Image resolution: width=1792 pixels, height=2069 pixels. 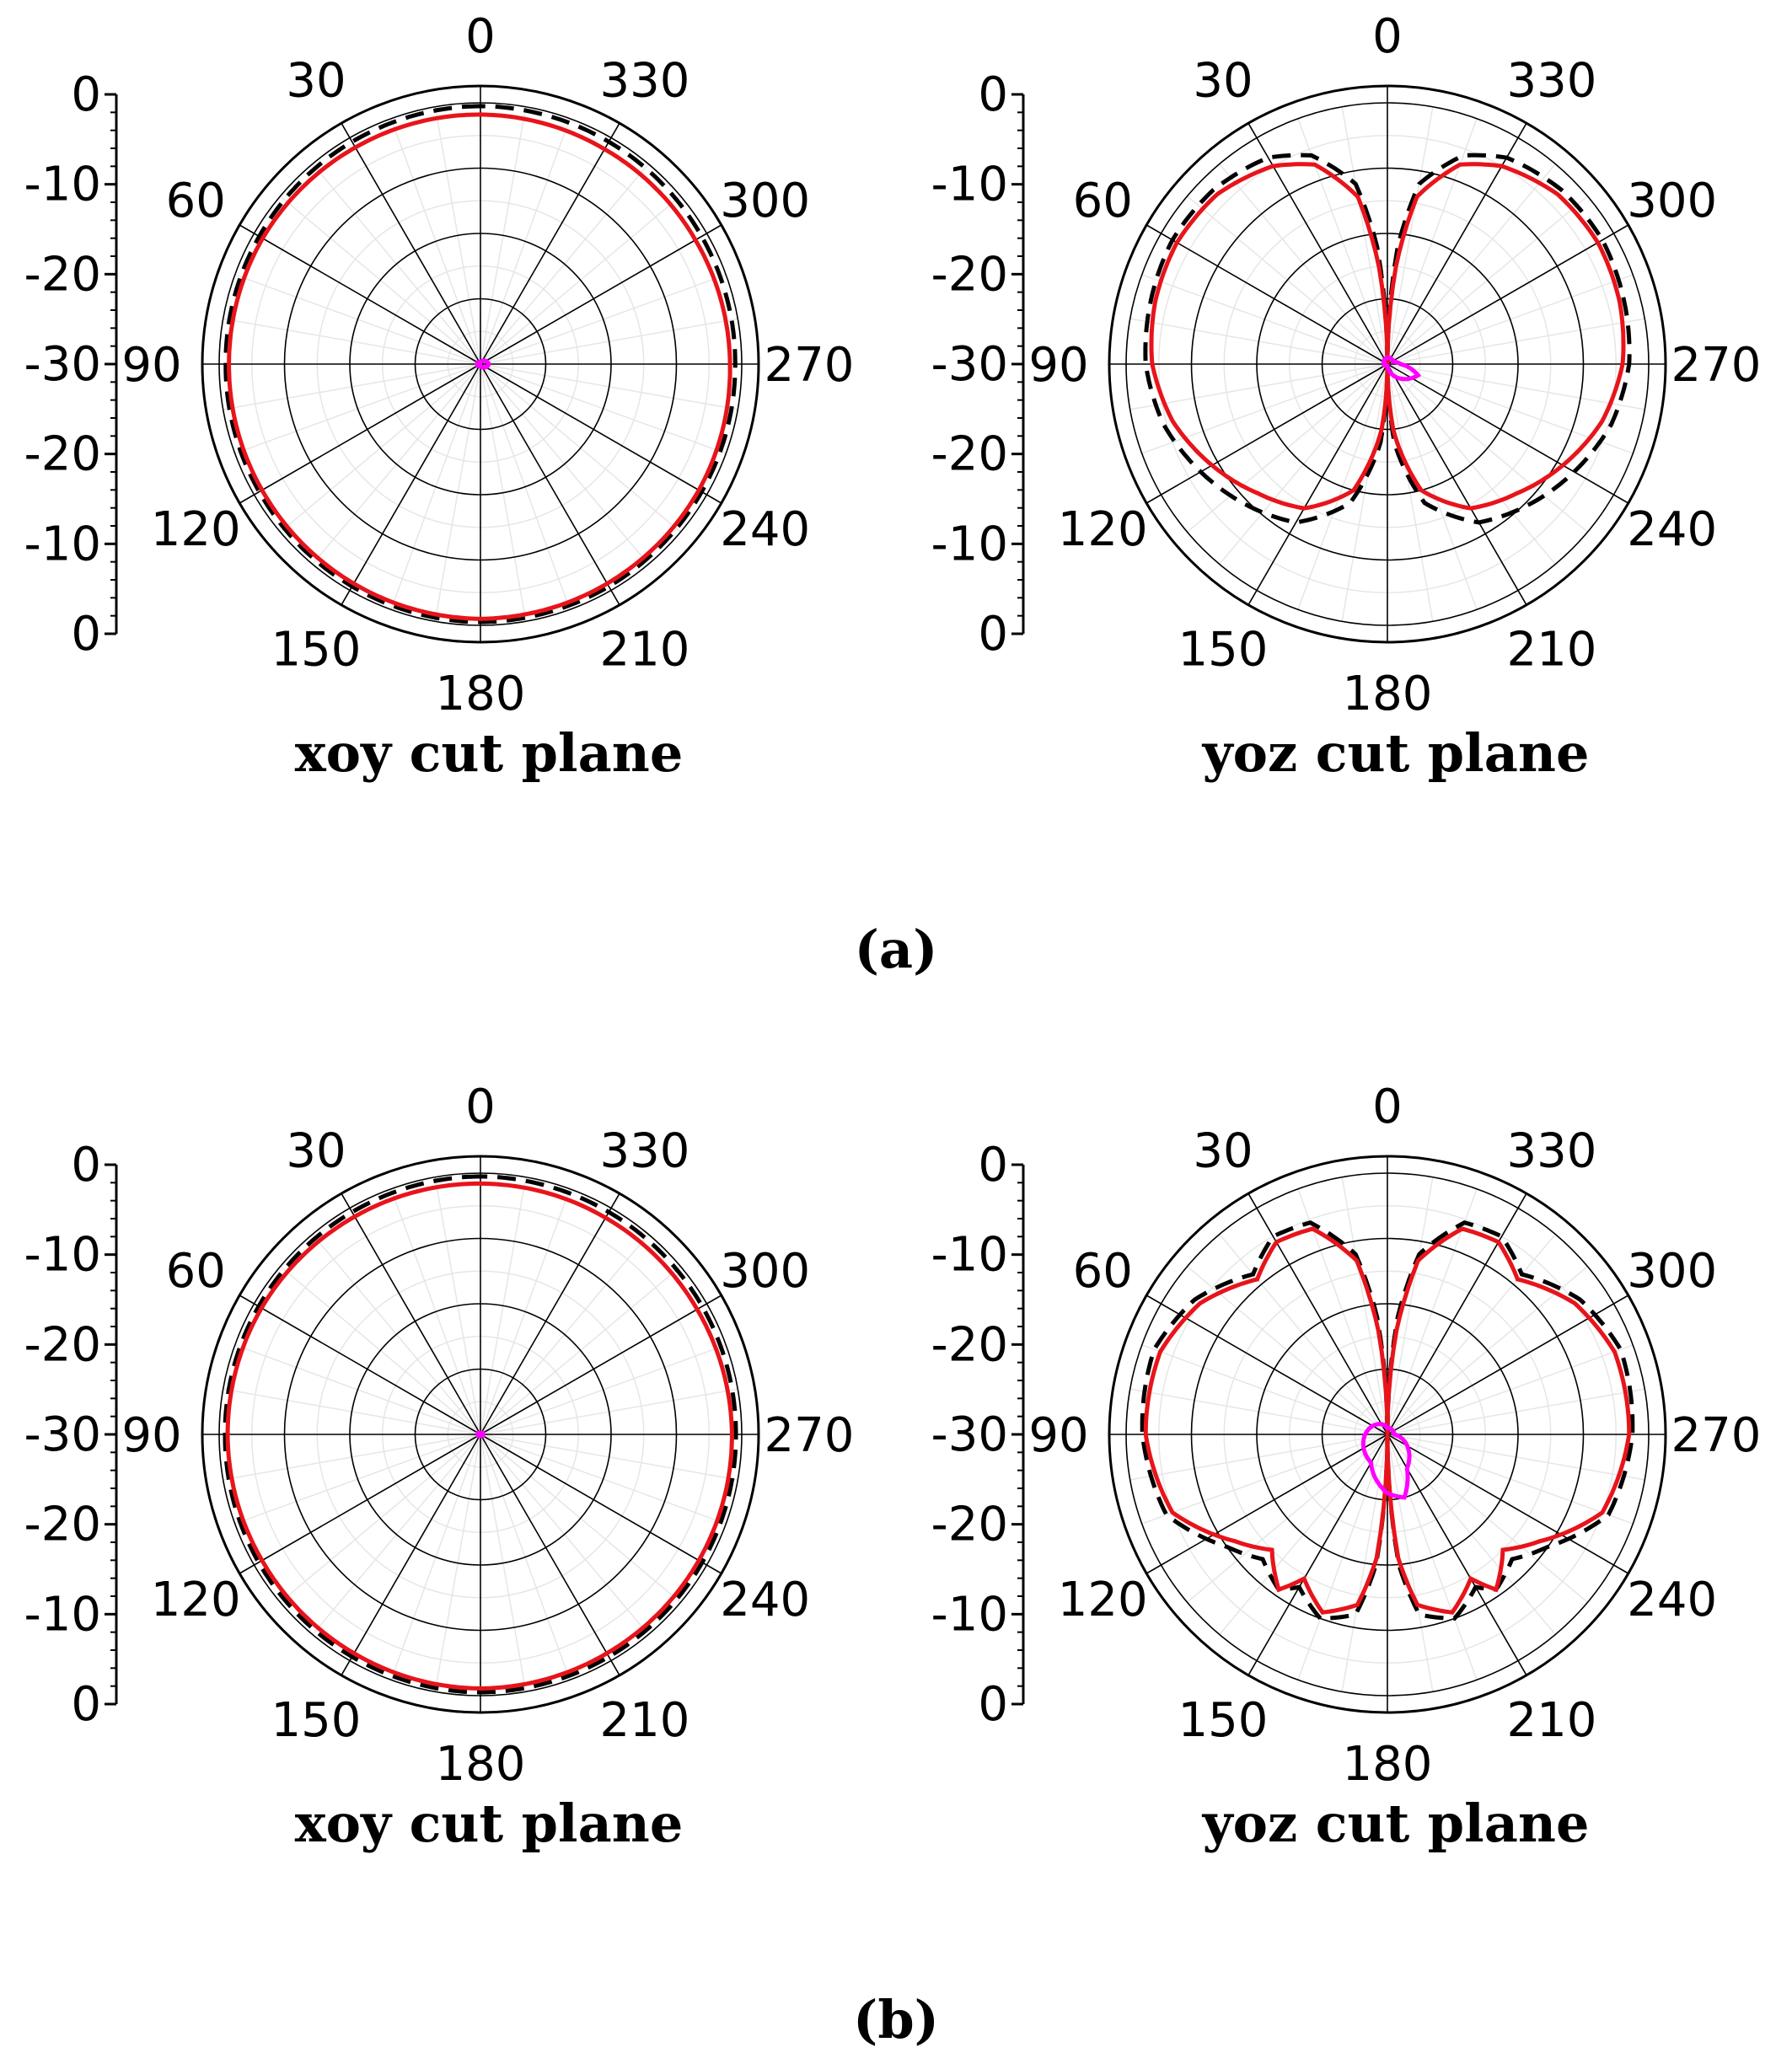 What do you see at coordinates (896, 2019) in the screenshot?
I see `panel-label-b: (b)` at bounding box center [896, 2019].